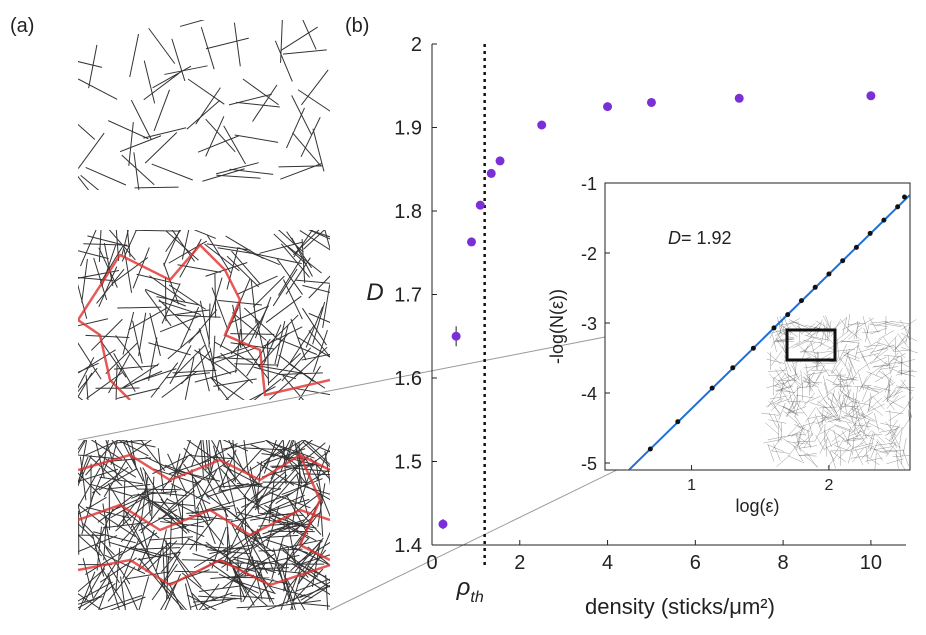  What do you see at coordinates (408, 129) in the screenshot?
I see `y-tick-label: 1.9` at bounding box center [408, 129].